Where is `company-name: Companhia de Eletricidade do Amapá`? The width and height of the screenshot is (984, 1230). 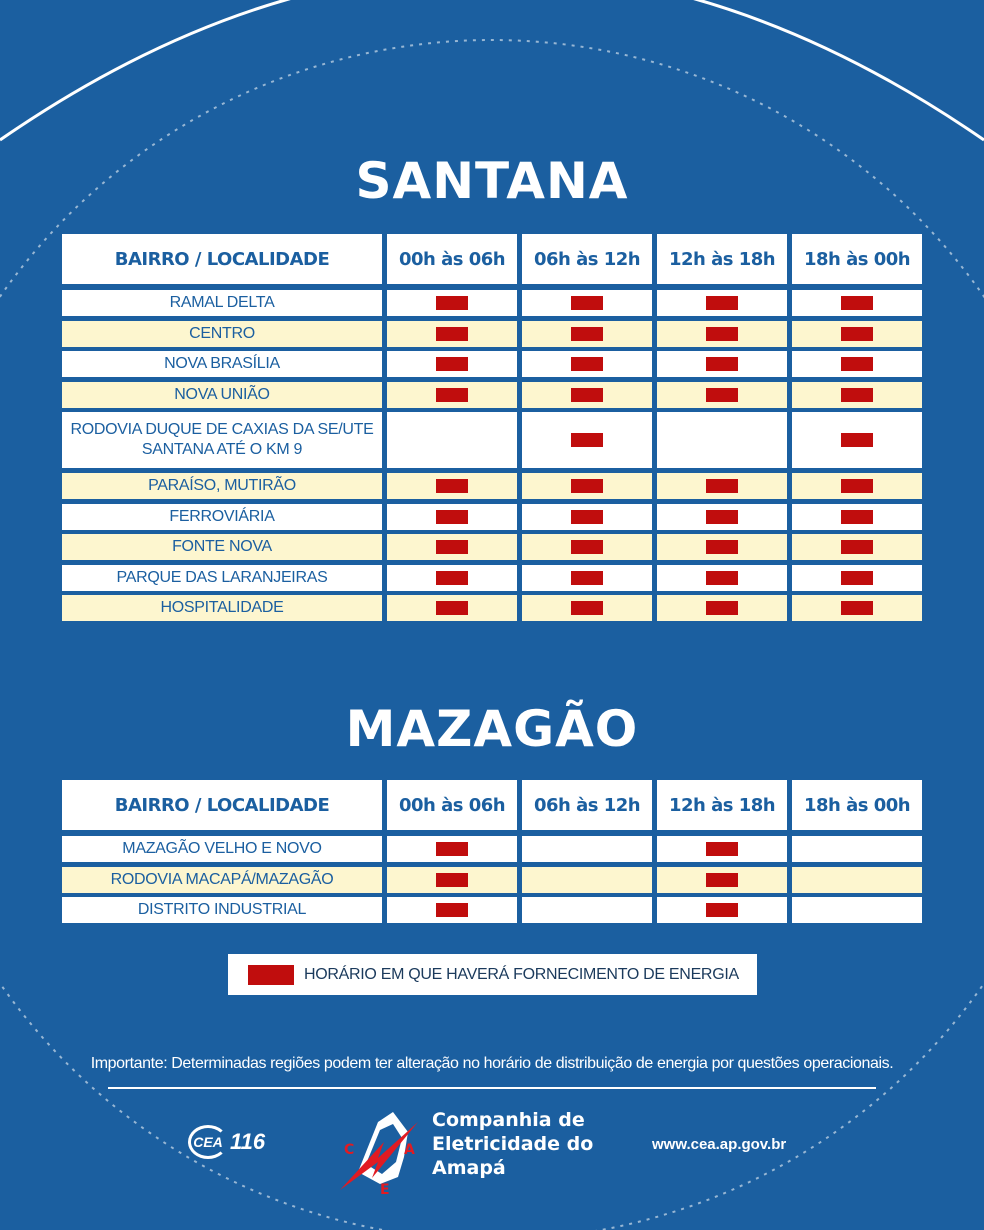
company-name: Companhia de Eletricidade do Amapá is located at coordinates (512, 1144).